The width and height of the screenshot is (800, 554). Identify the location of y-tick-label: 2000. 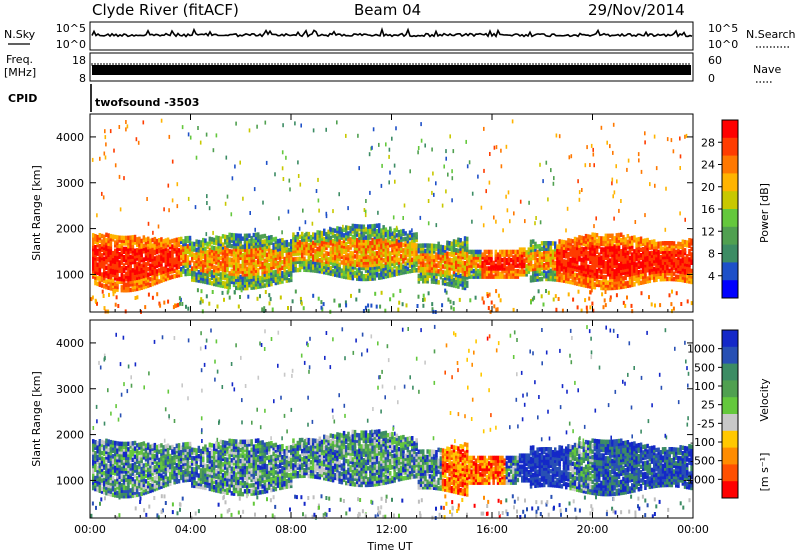
(70, 229).